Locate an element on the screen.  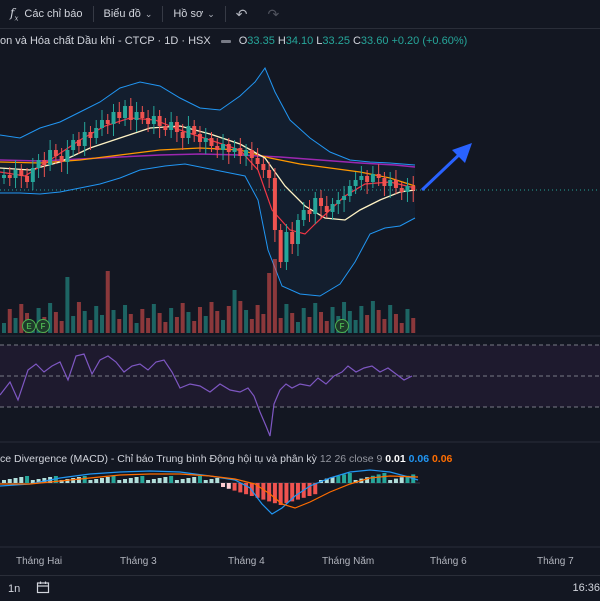
macd-value-3: 0.06 is located at coordinates (442, 459).